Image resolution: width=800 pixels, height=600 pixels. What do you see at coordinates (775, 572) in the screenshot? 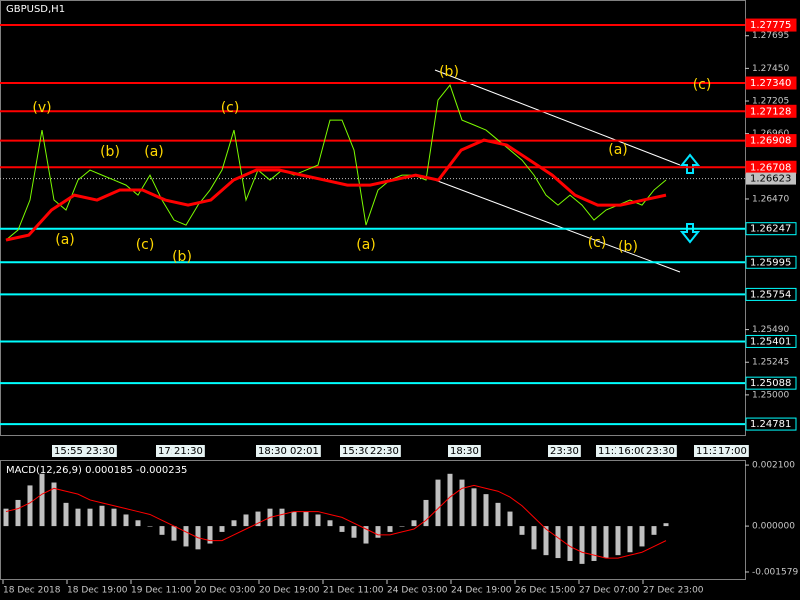
I see `macd-tick-label: -0.001579` at bounding box center [775, 572].